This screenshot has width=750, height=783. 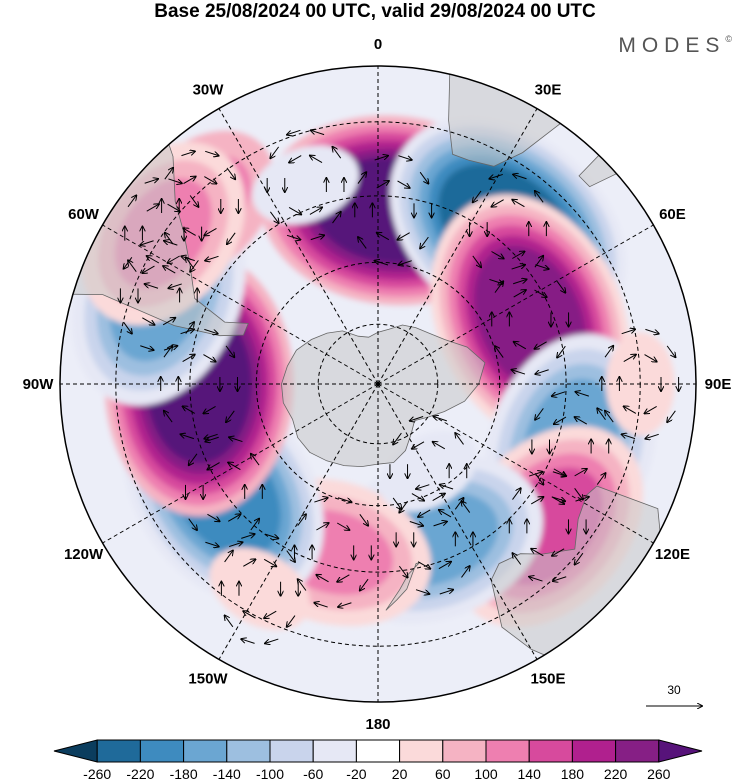 I want to click on colorbar-label: -60, so click(x=313, y=774).